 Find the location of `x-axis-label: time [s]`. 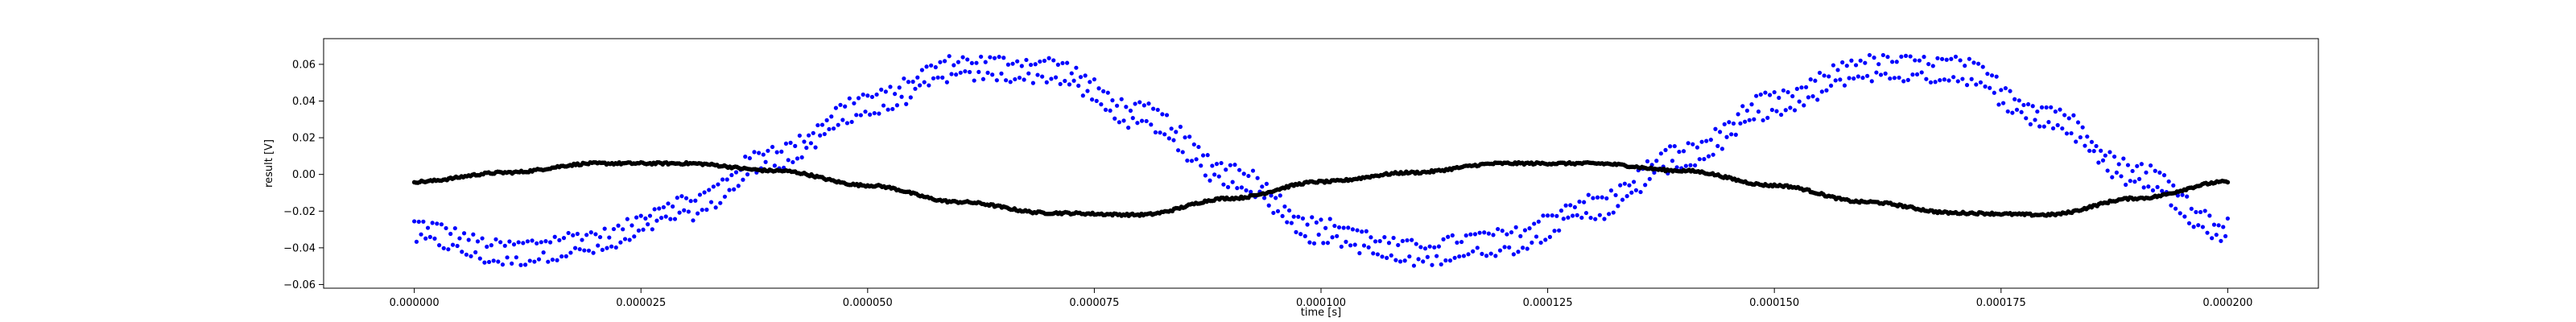

x-axis-label: time [s] is located at coordinates (1321, 313).